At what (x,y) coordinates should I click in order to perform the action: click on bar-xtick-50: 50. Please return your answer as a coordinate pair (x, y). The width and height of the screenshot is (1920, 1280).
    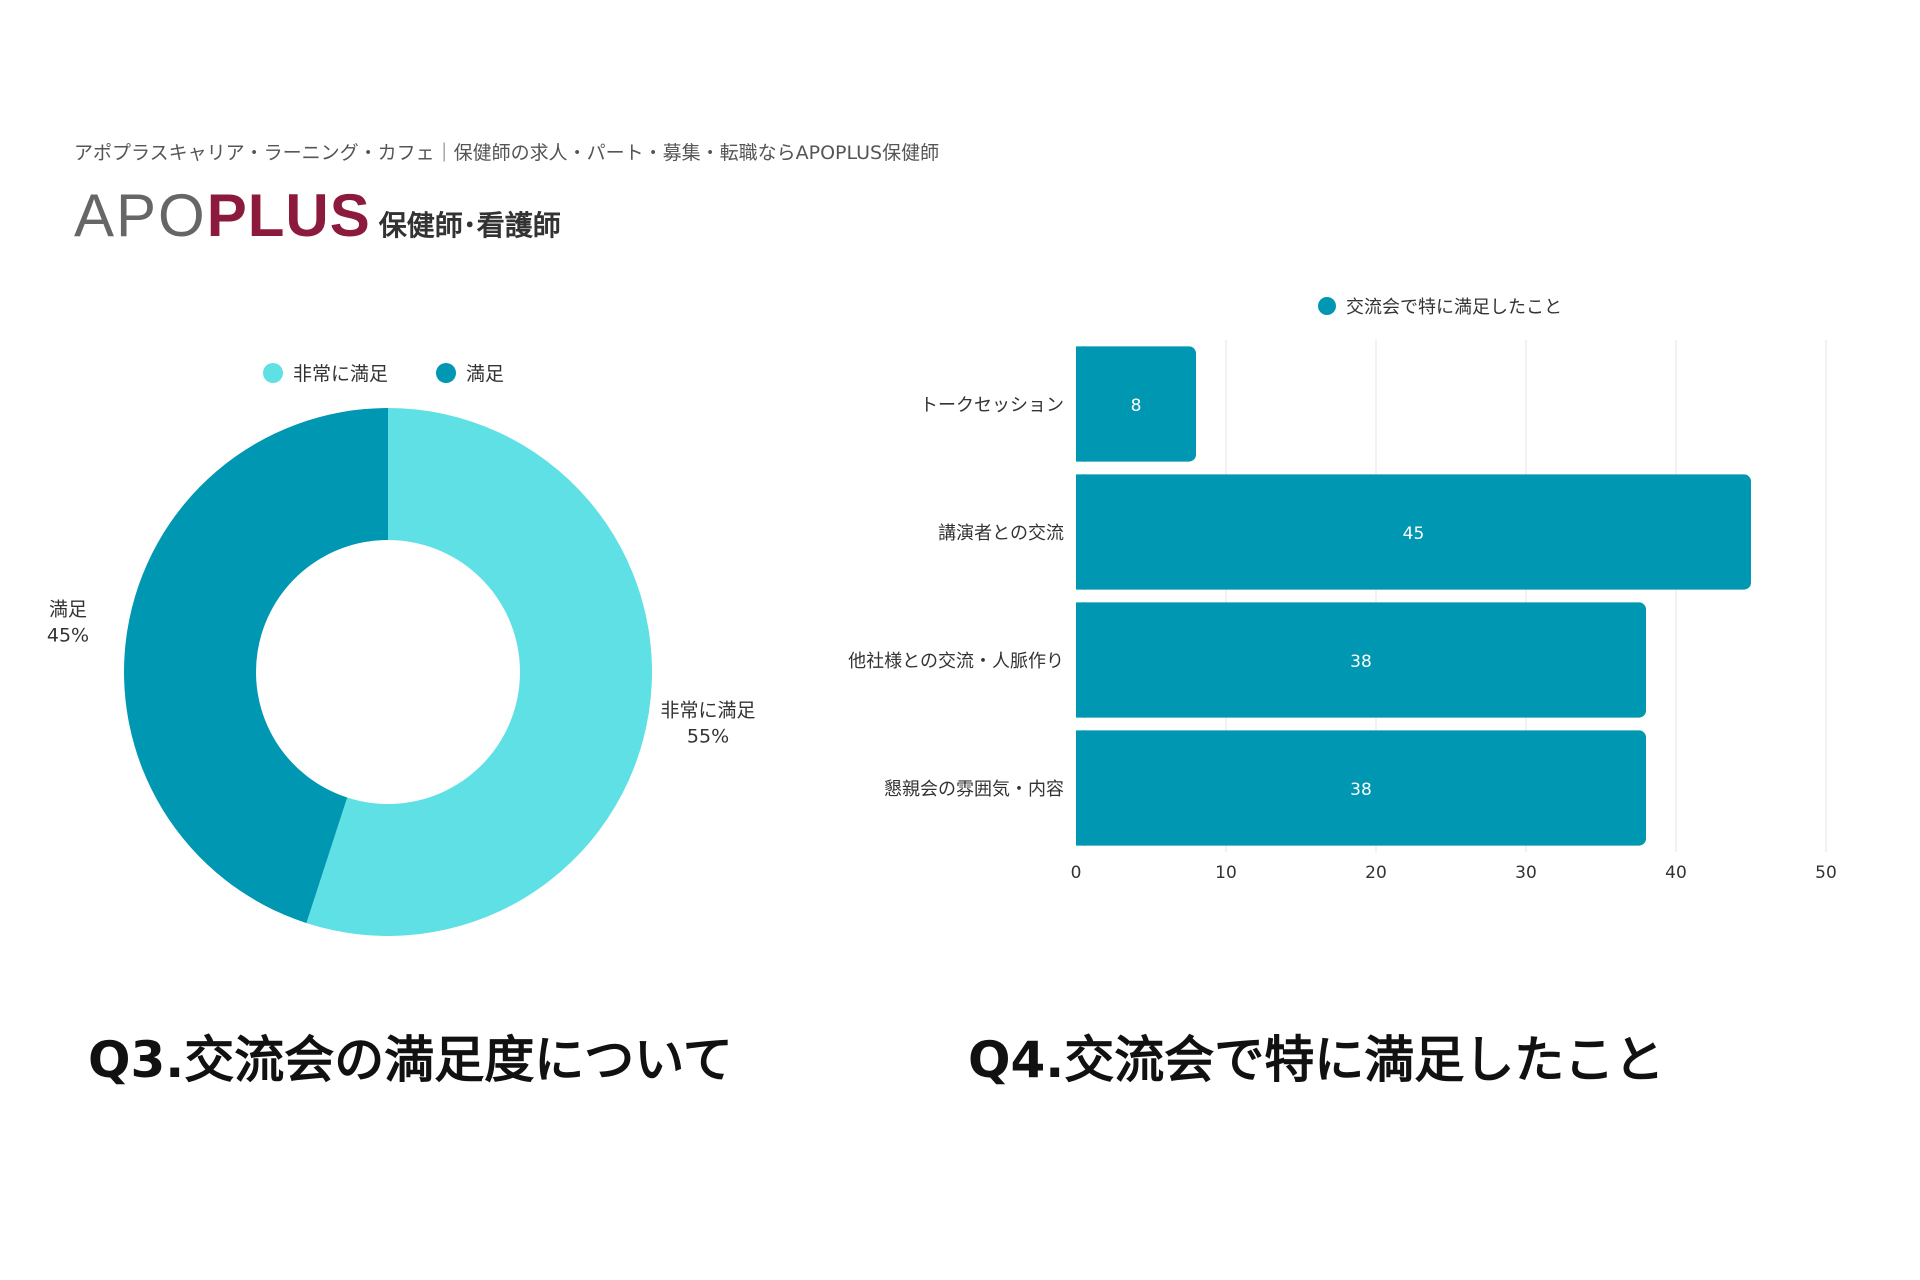
    Looking at the image, I should click on (1826, 873).